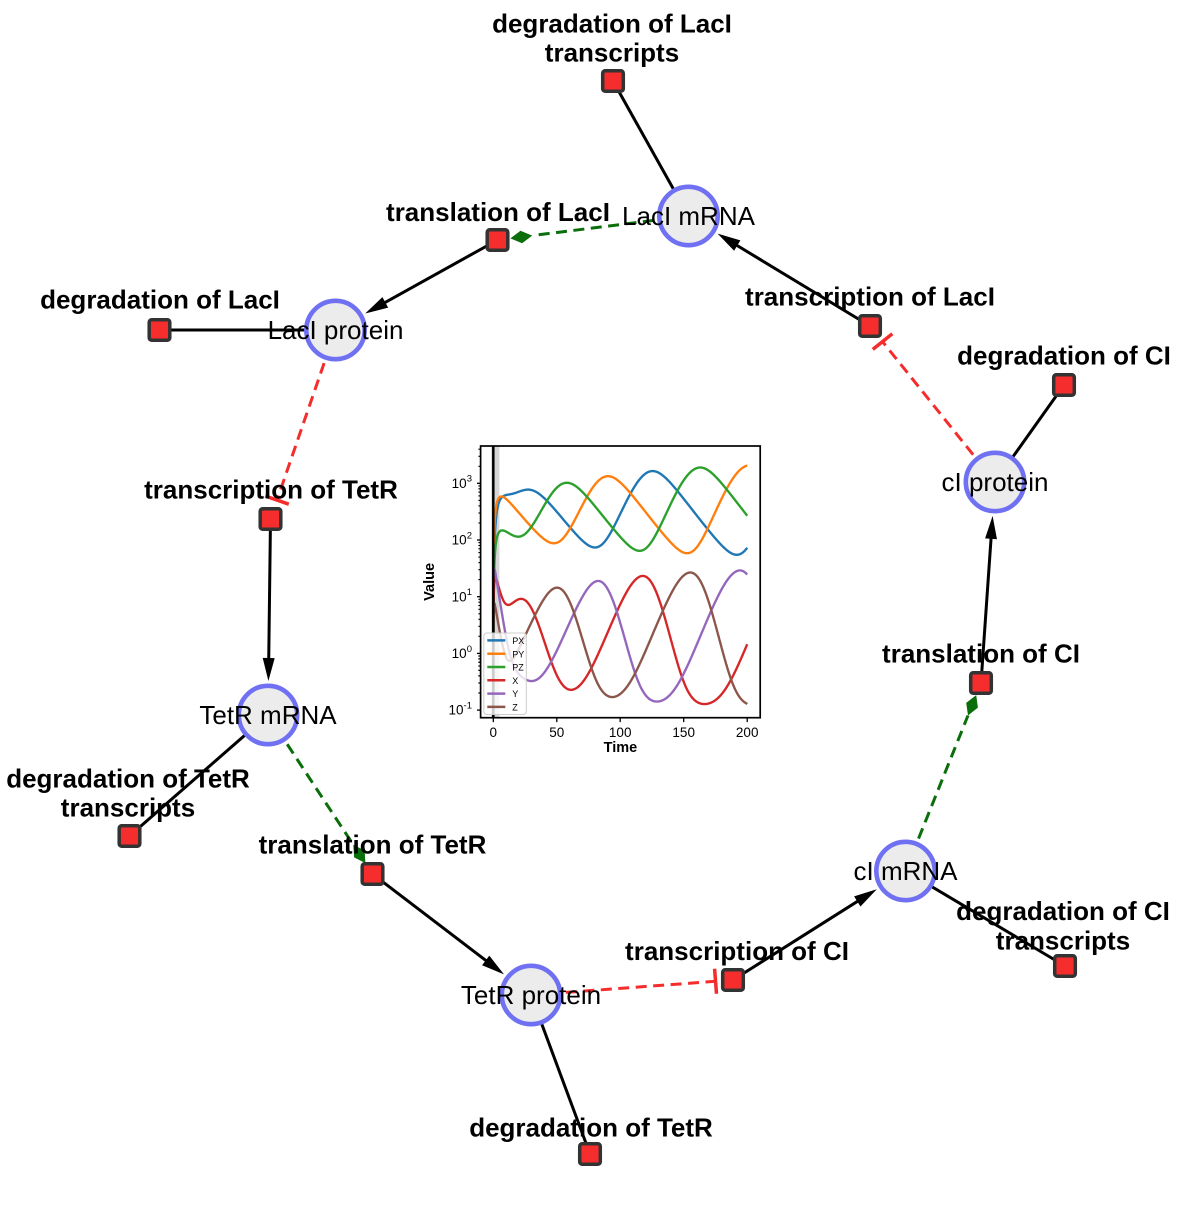 The height and width of the screenshot is (1205, 1189). What do you see at coordinates (870, 297) in the screenshot?
I see `svg-text: transcription of LacI` at bounding box center [870, 297].